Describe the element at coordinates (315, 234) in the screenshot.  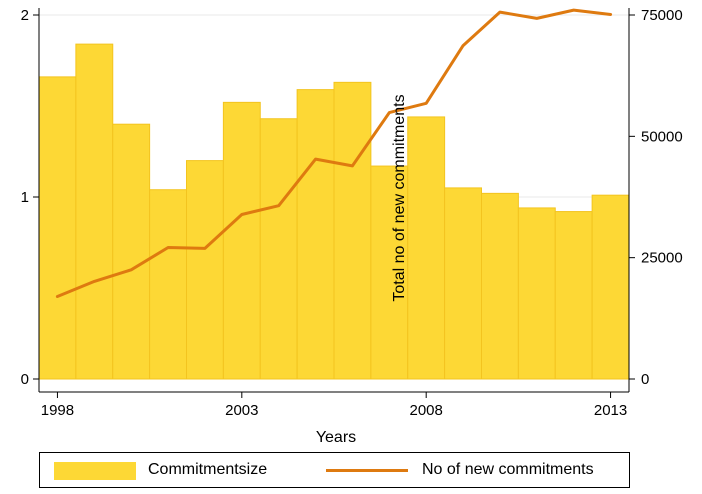
I see `bar-2005` at that location.